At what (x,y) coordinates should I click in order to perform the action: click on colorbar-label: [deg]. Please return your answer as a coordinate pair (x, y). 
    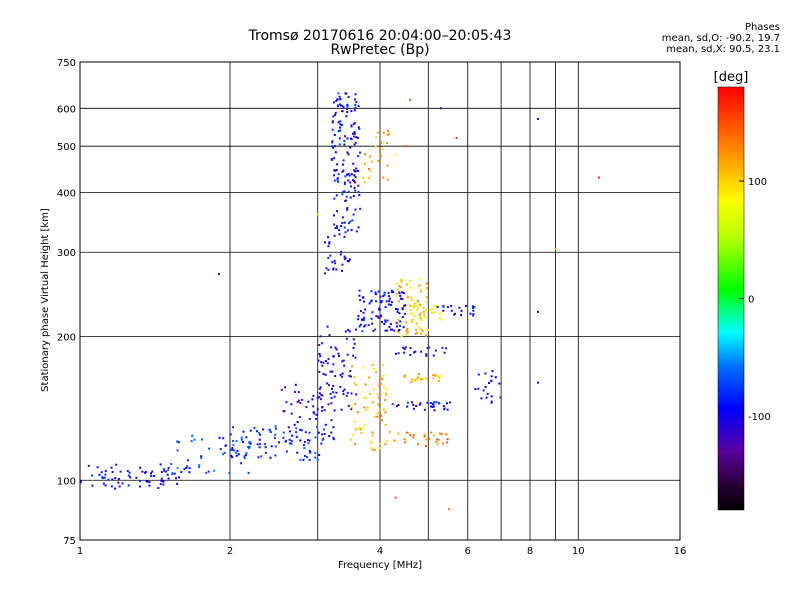
    Looking at the image, I should click on (731, 77).